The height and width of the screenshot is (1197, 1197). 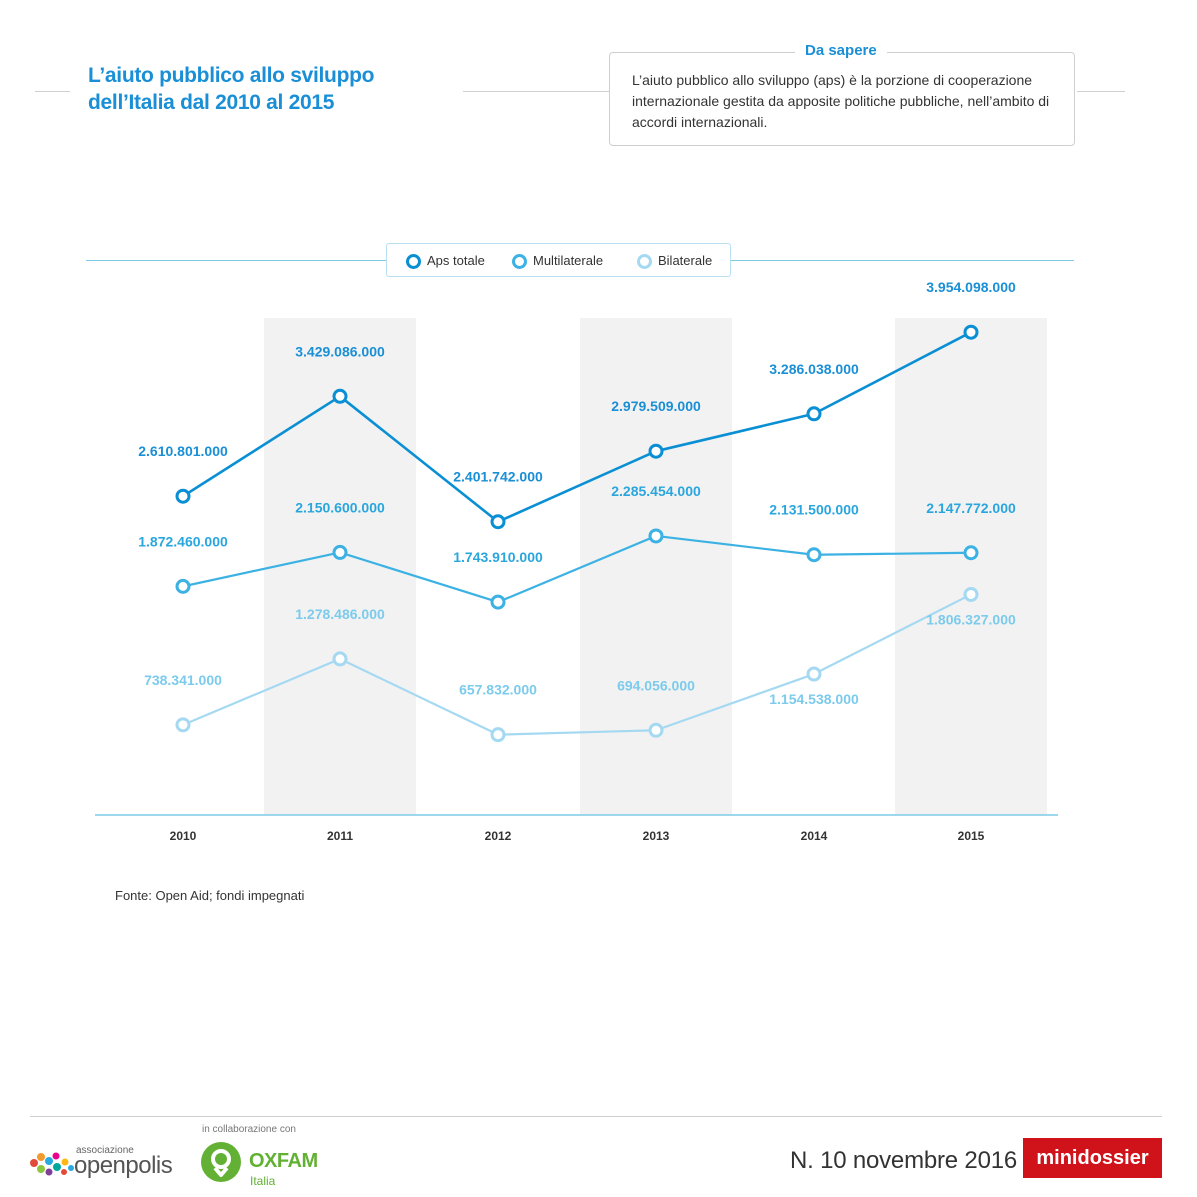 I want to click on data-point-multilaterale-2011, so click(x=340, y=552).